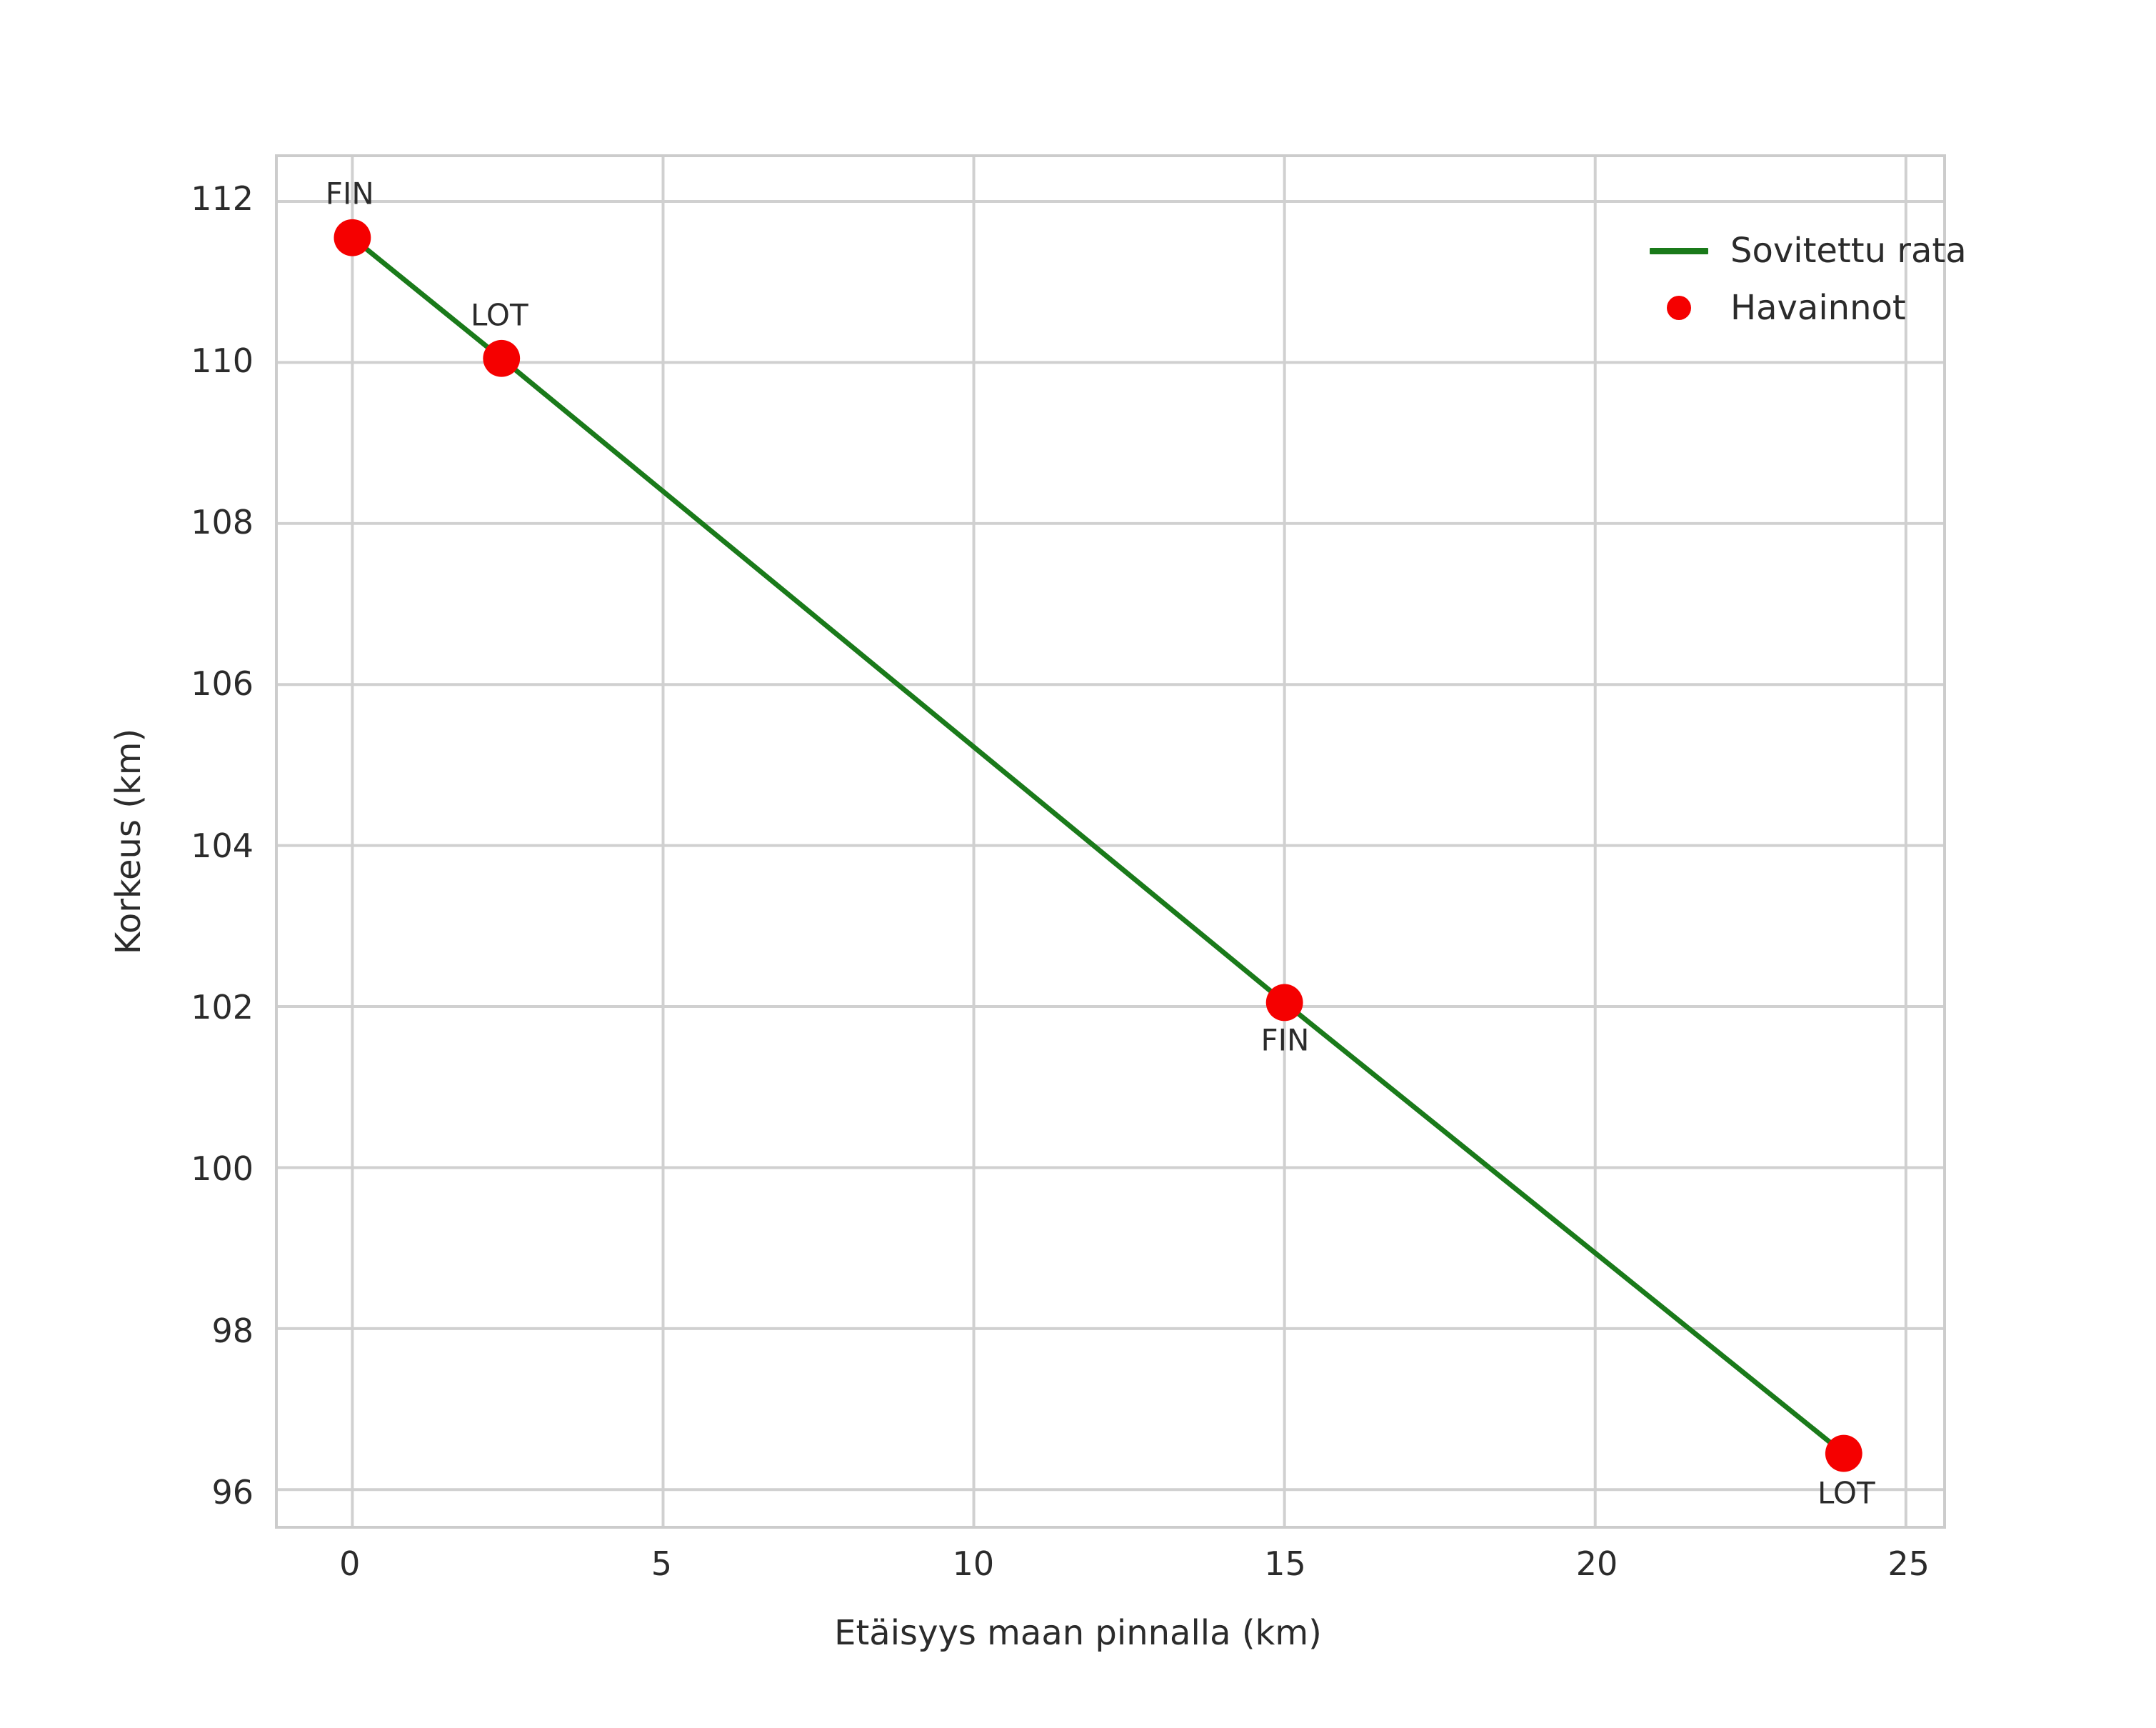  Describe the element at coordinates (1078, 1633) in the screenshot. I see `x-axis-label: Etäisyys maan pinnalla (km)` at that location.